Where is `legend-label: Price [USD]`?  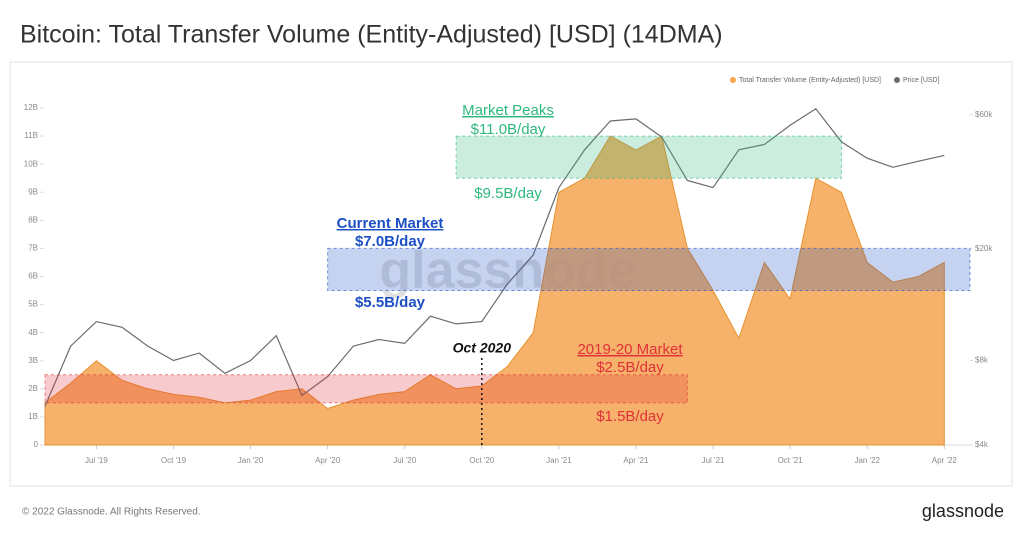 legend-label: Price [USD] is located at coordinates (921, 80).